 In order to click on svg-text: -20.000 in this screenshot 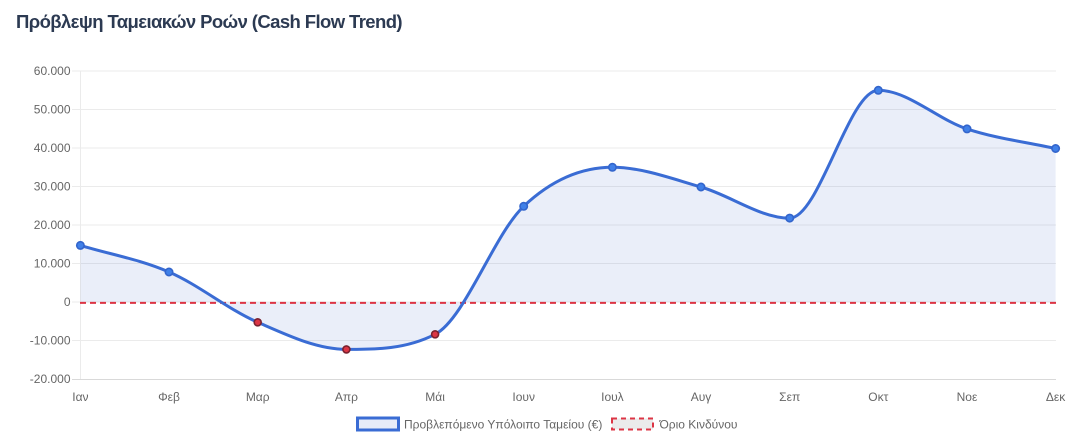, I will do `click(50, 379)`.